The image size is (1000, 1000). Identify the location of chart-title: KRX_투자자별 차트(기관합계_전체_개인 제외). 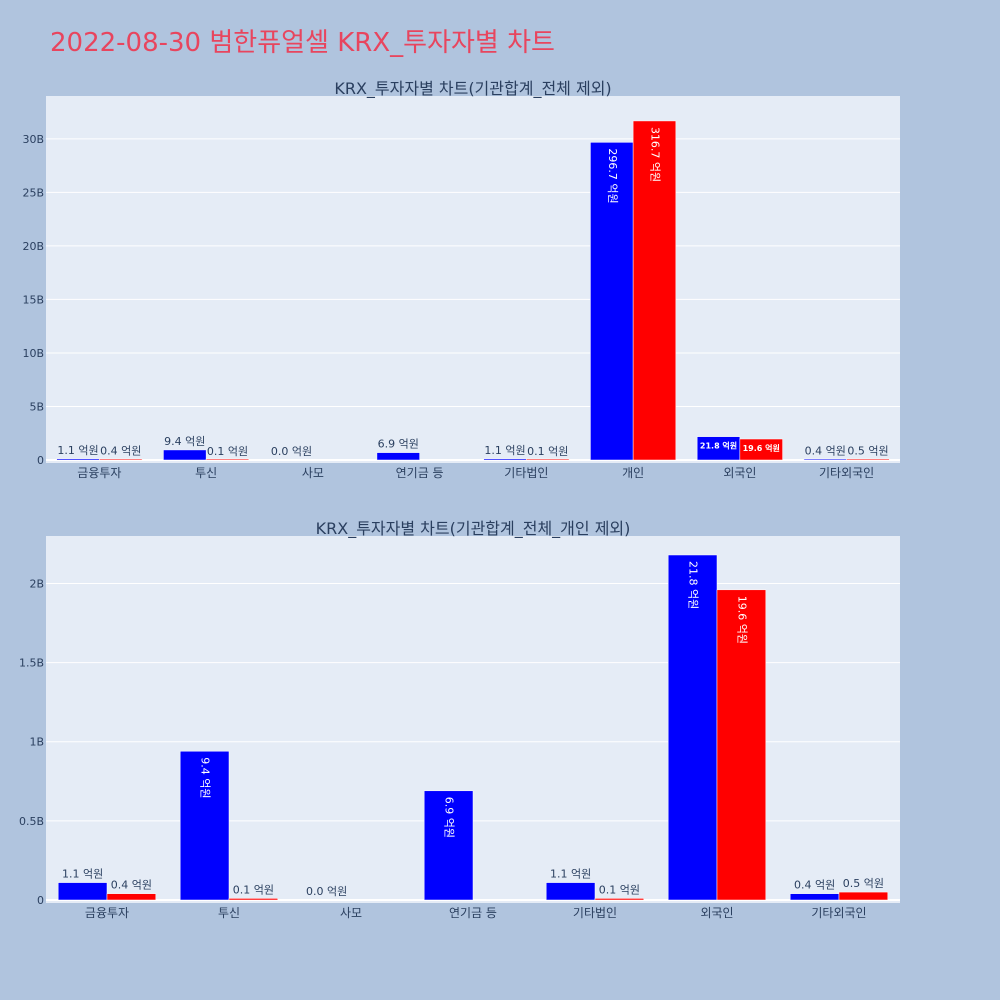
(473, 529).